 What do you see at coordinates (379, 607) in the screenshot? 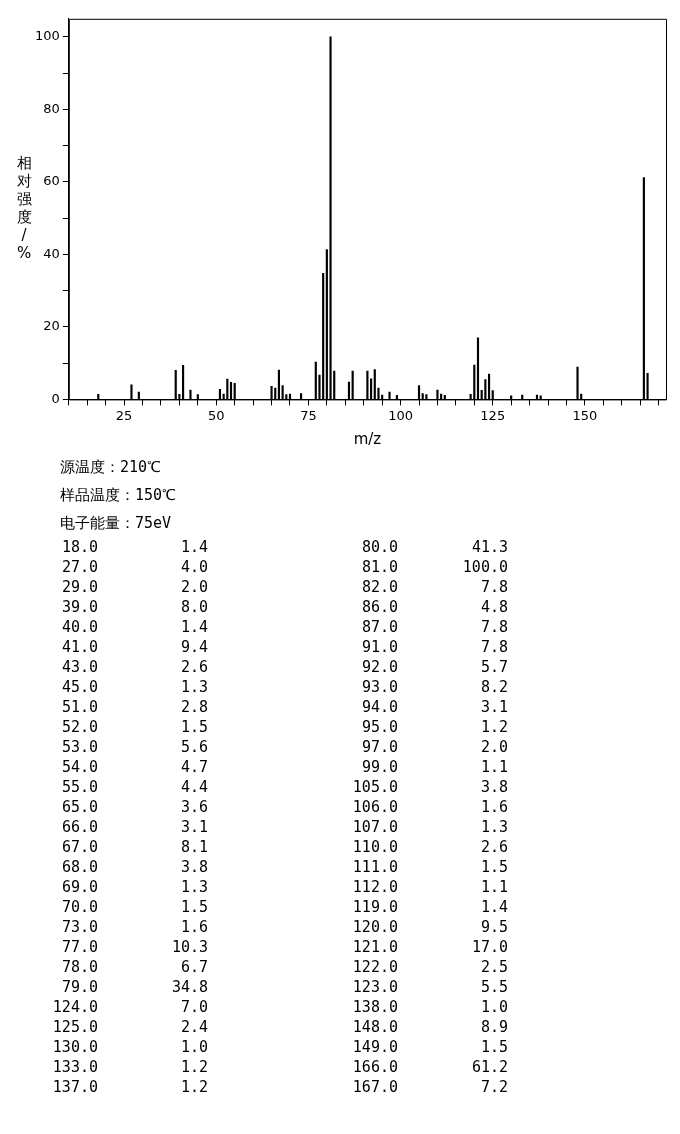
I see `category-label: 86.0` at bounding box center [379, 607].